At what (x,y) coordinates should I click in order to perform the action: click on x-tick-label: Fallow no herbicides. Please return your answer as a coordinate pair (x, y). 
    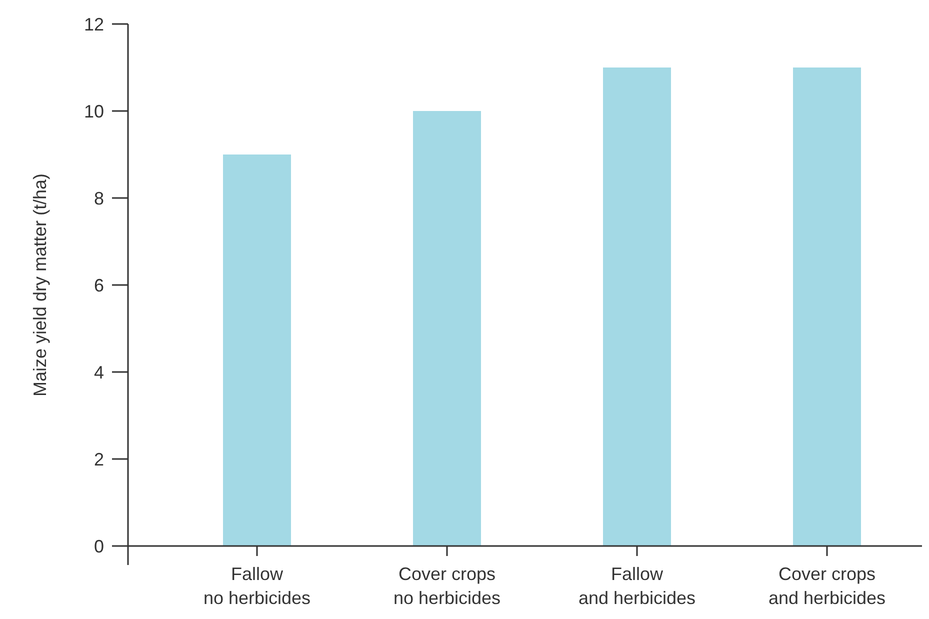
    Looking at the image, I should click on (257, 586).